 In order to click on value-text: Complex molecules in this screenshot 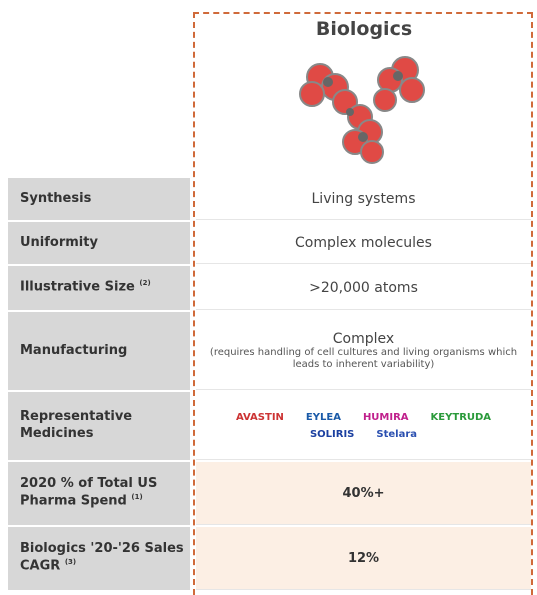, I will do `click(363, 242)`.